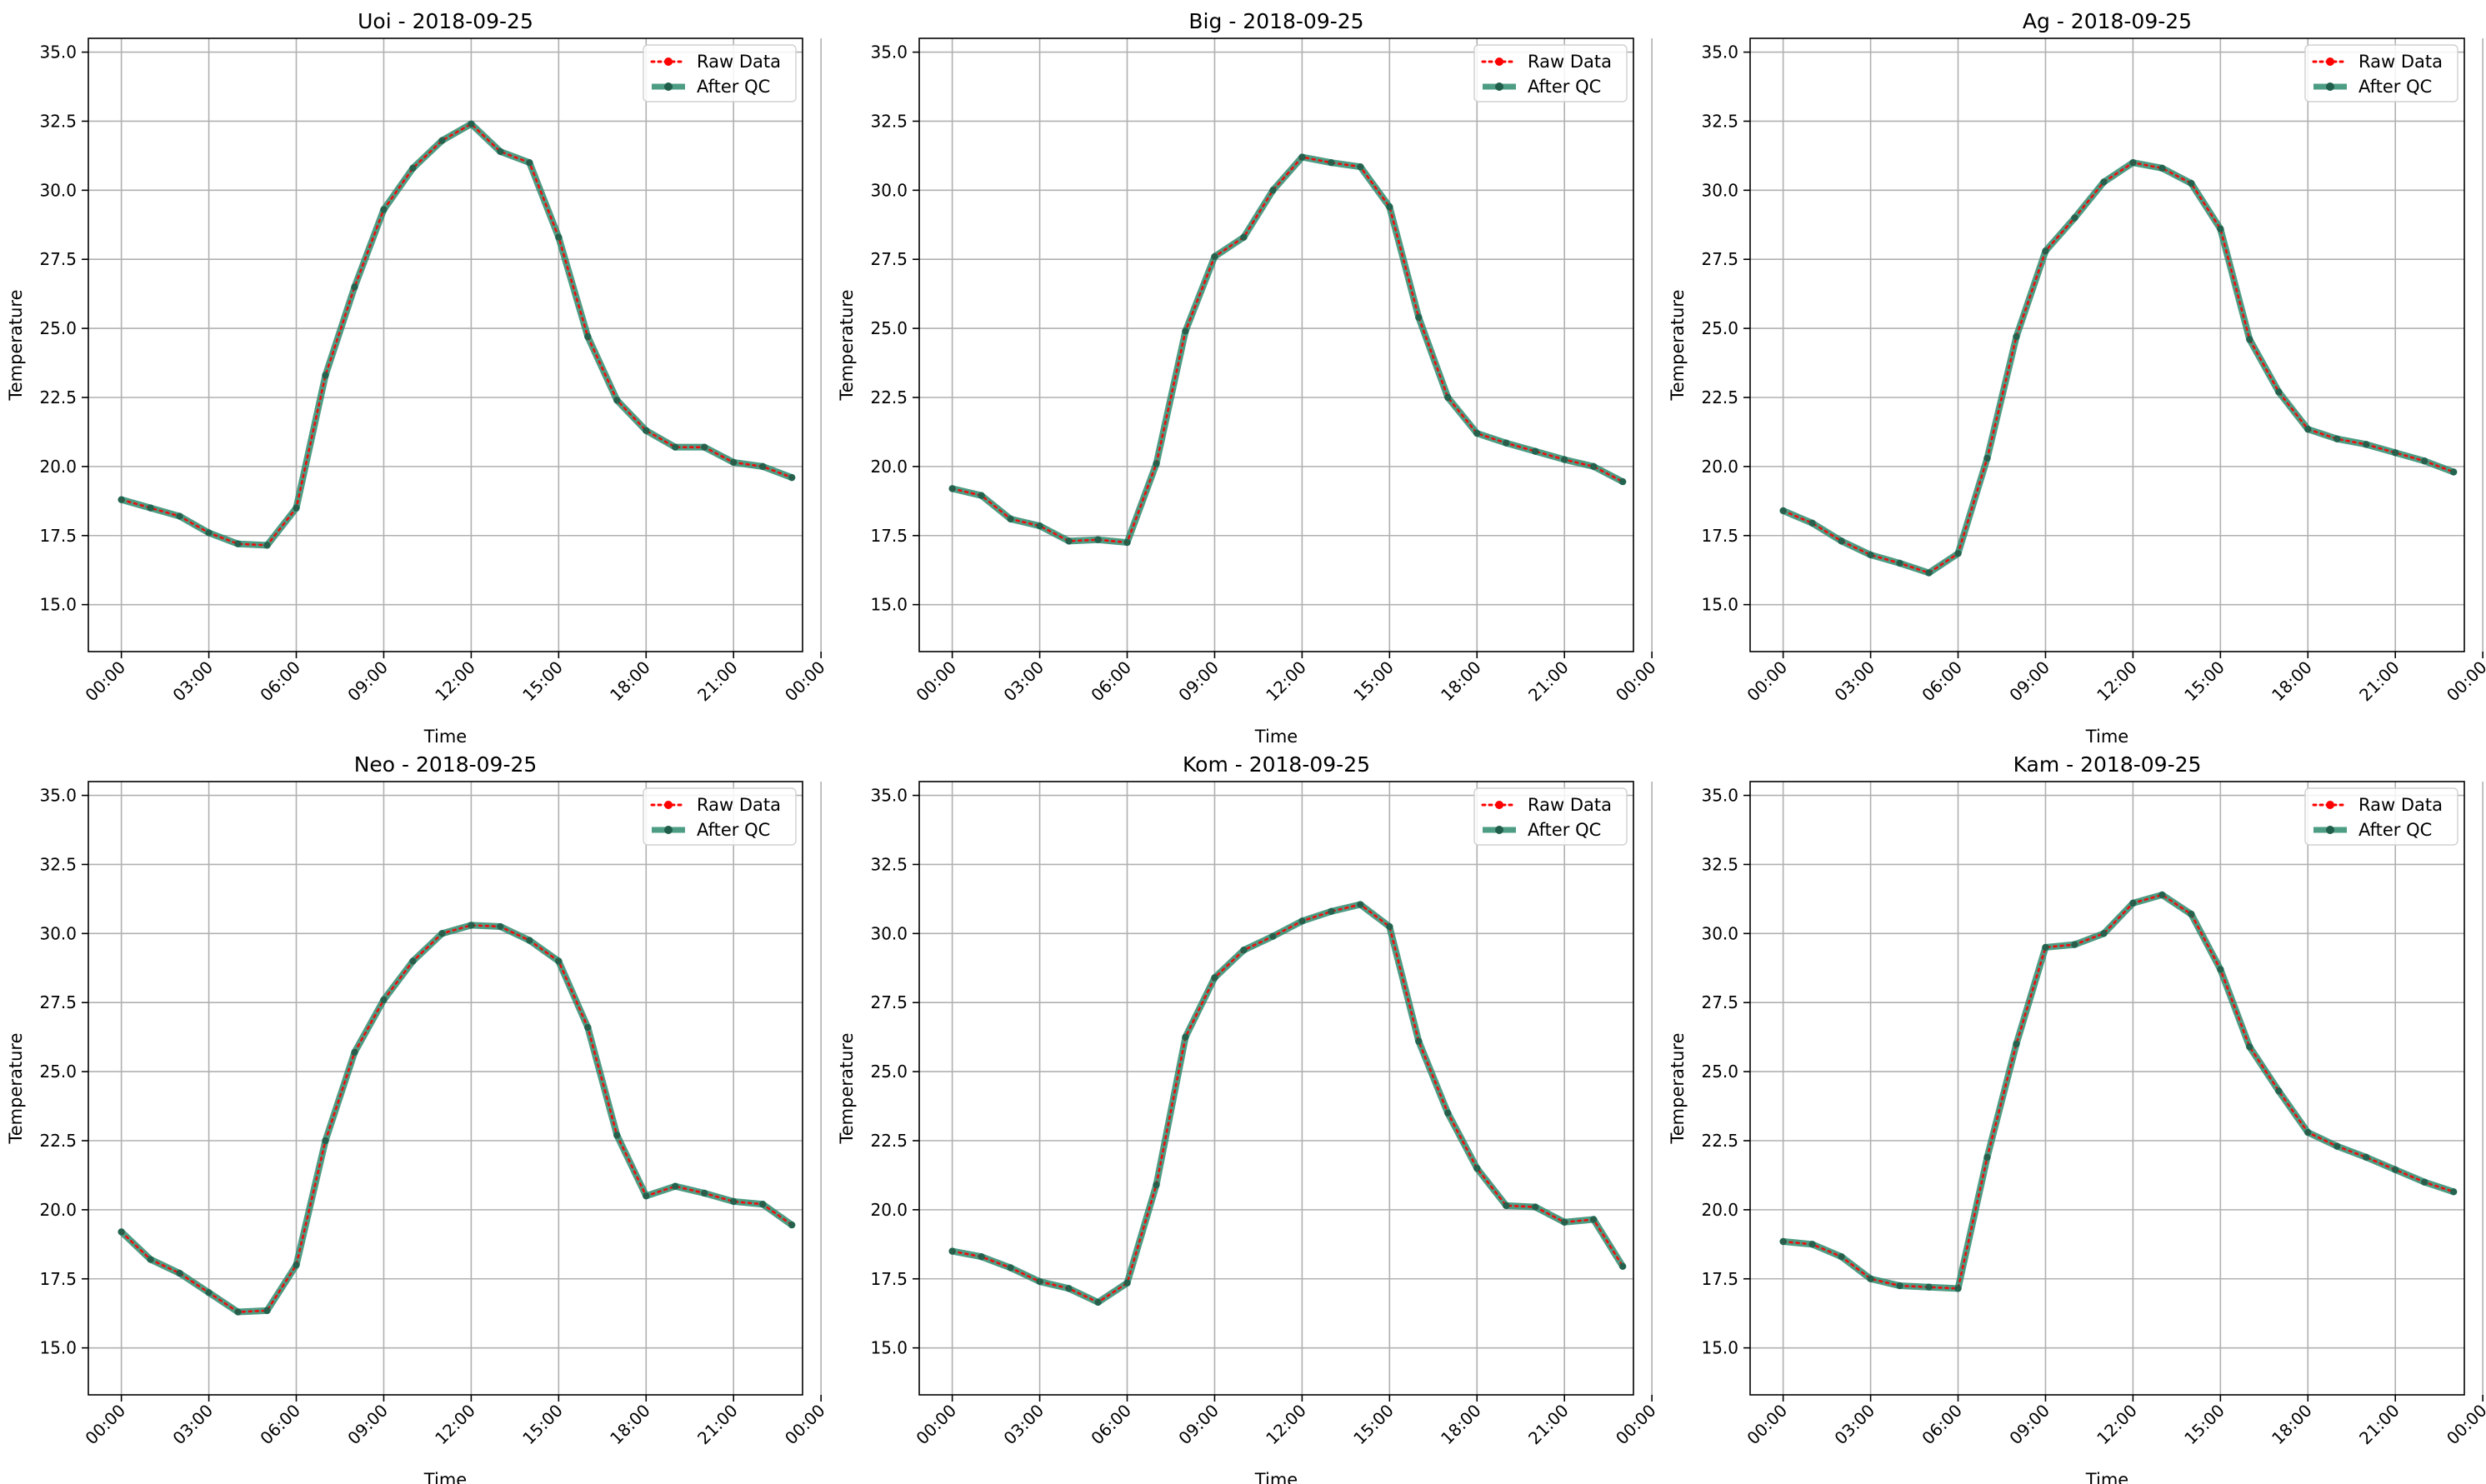  Describe the element at coordinates (446, 764) in the screenshot. I see `chart-title: Neo - 2018-09-25` at that location.